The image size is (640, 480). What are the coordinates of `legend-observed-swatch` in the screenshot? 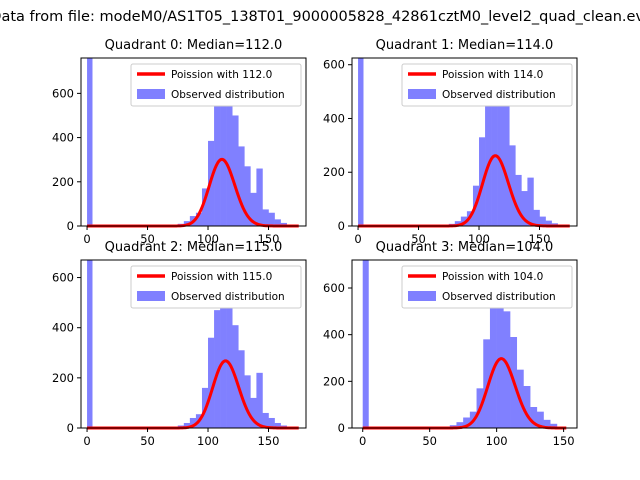 It's located at (151, 94).